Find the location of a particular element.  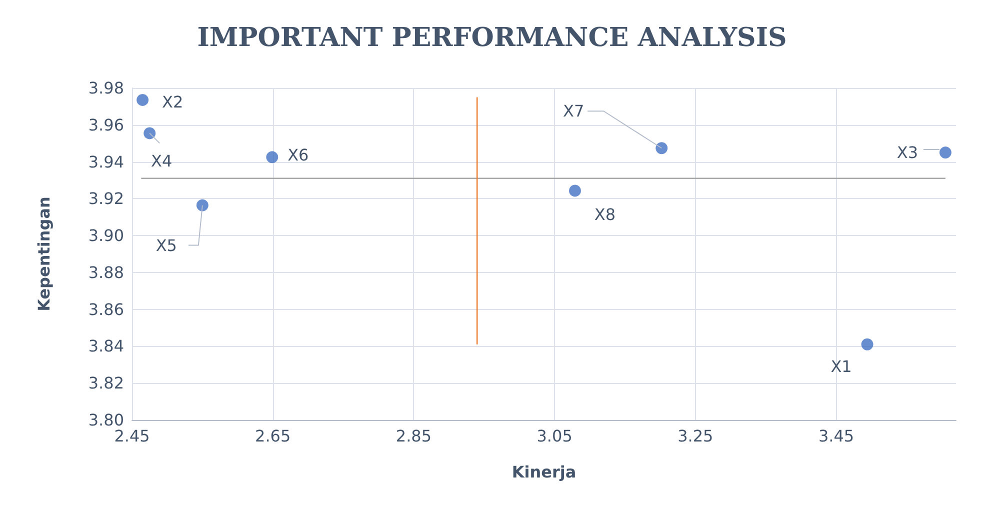

annotation: X5 is located at coordinates (166, 245).